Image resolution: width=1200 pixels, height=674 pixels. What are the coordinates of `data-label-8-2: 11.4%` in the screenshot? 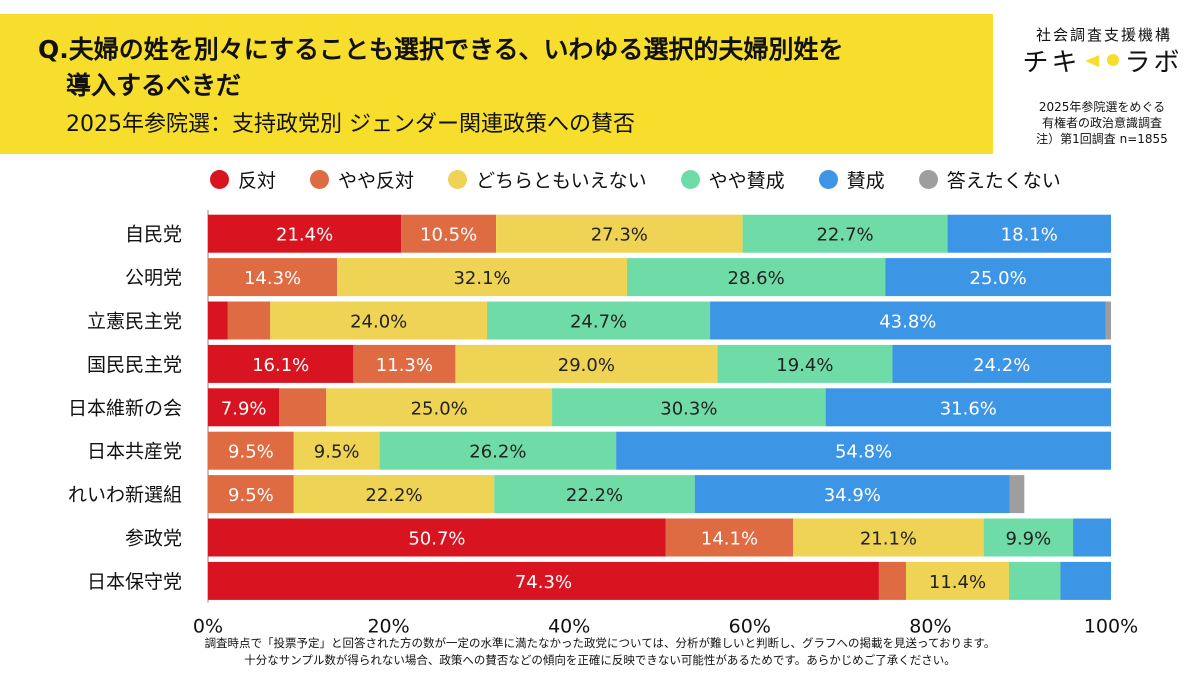 It's located at (957, 582).